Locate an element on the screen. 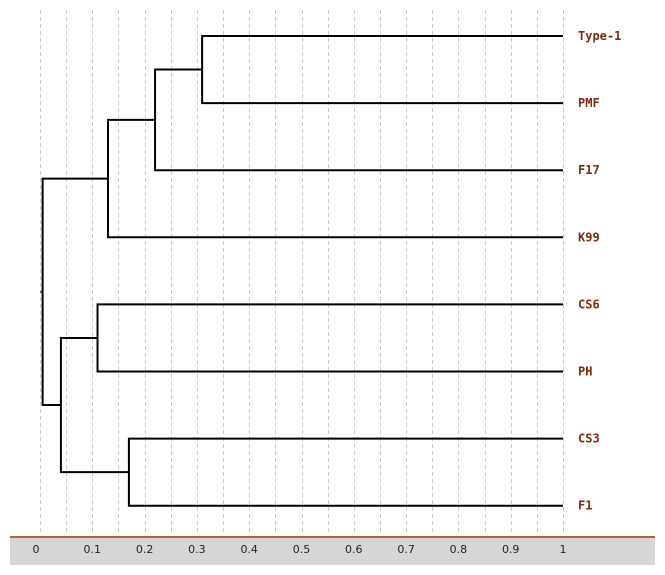 This screenshot has width=665, height=575. tick-label: 0.9 is located at coordinates (511, 549).